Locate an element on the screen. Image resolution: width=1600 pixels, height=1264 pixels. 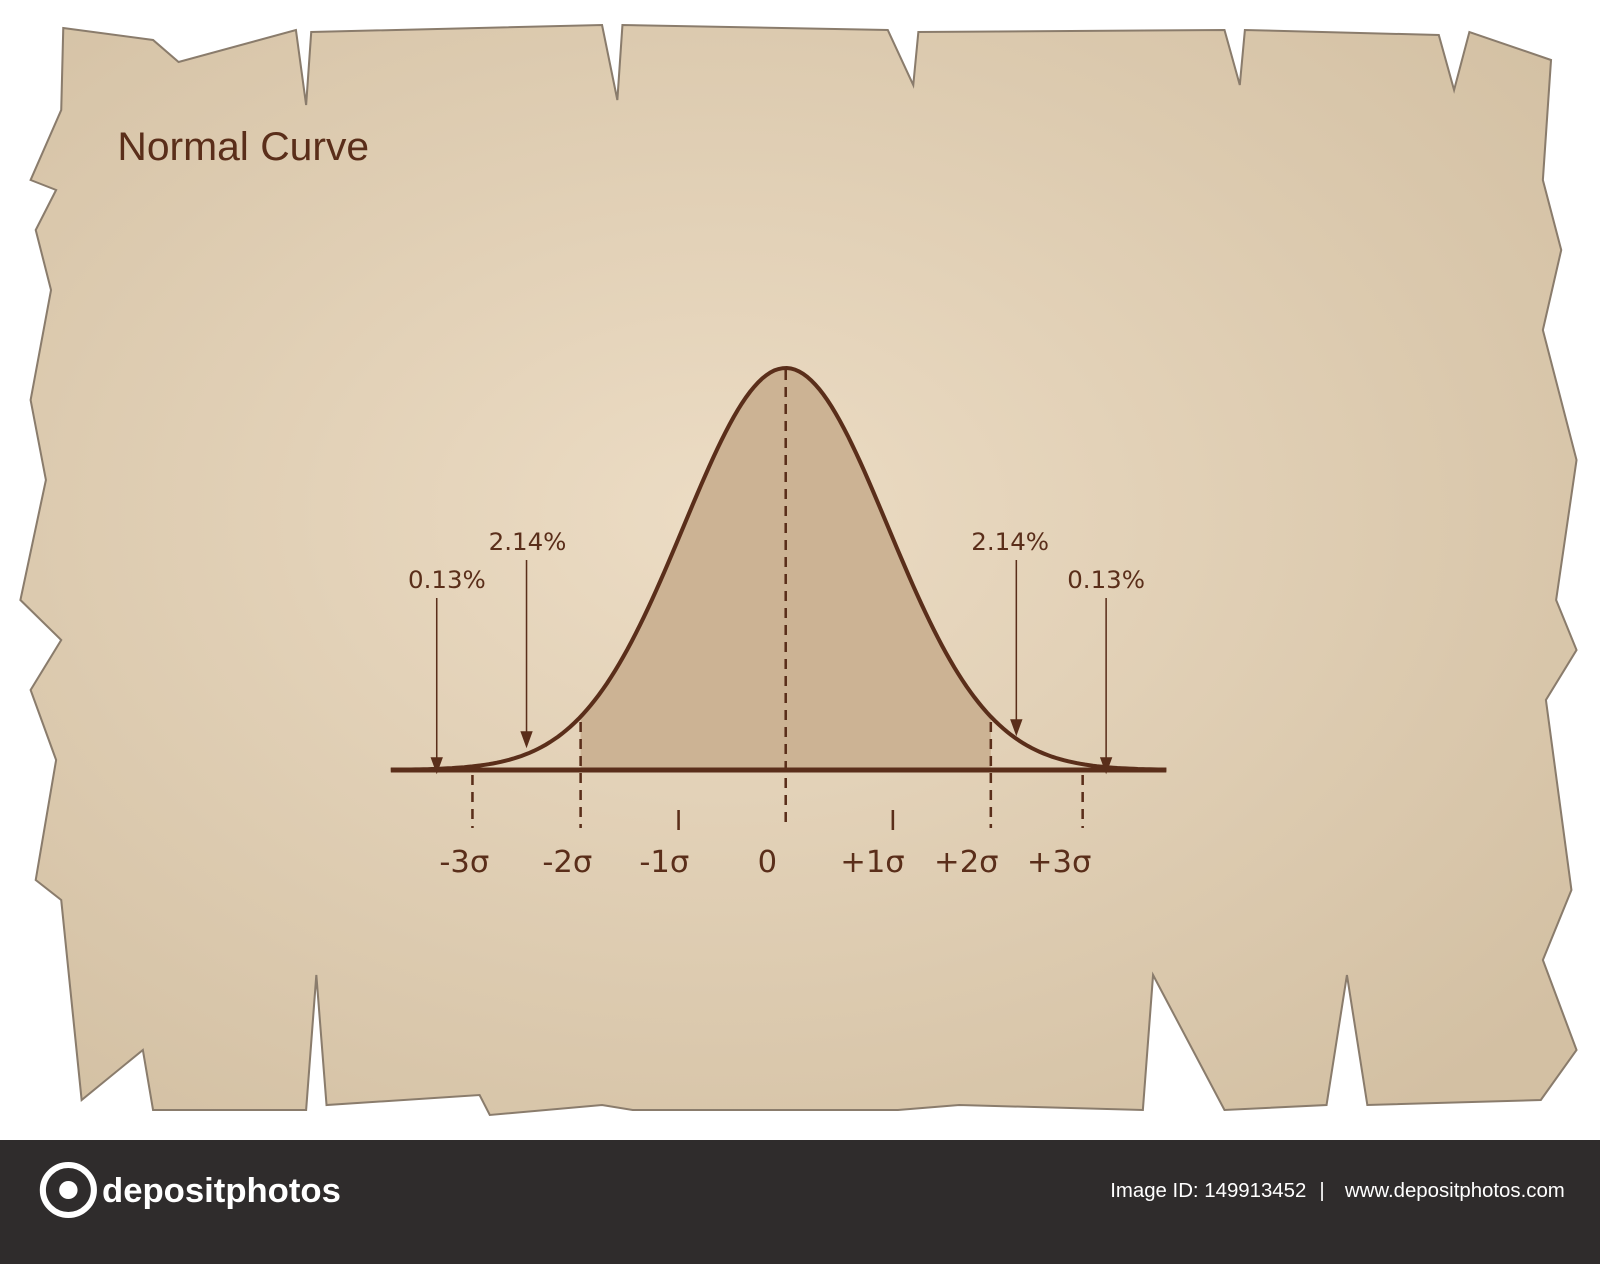
logo-icon-dot is located at coordinates (68, 1190).